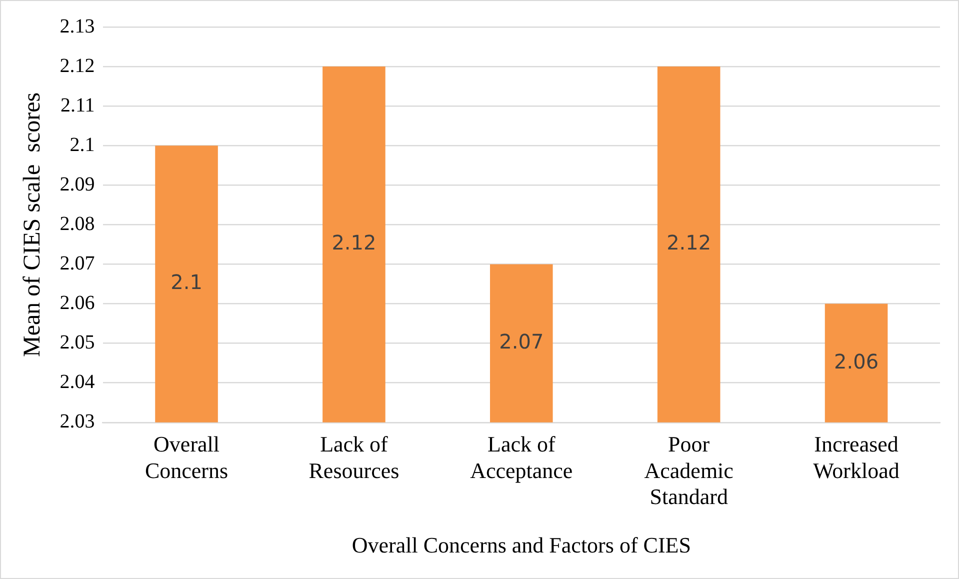  I want to click on y-tick-label: 2.06, so click(77, 303).